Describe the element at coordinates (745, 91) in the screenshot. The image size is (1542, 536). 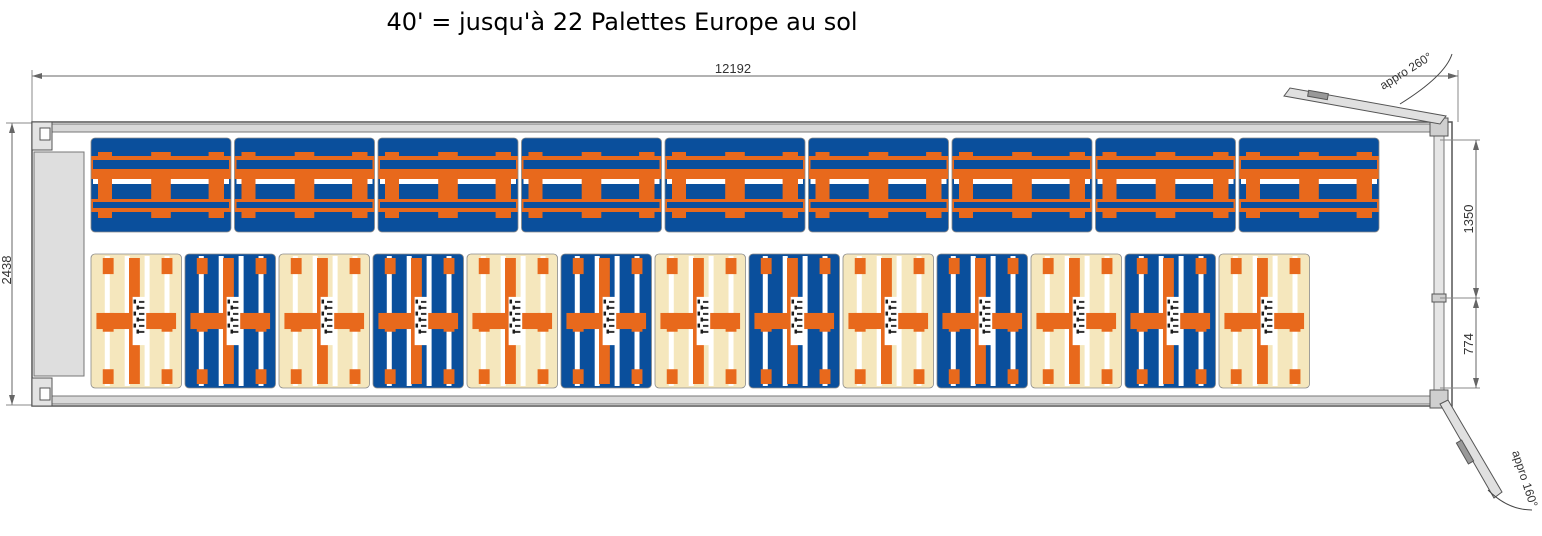
I see `length-dimension: 12192` at that location.